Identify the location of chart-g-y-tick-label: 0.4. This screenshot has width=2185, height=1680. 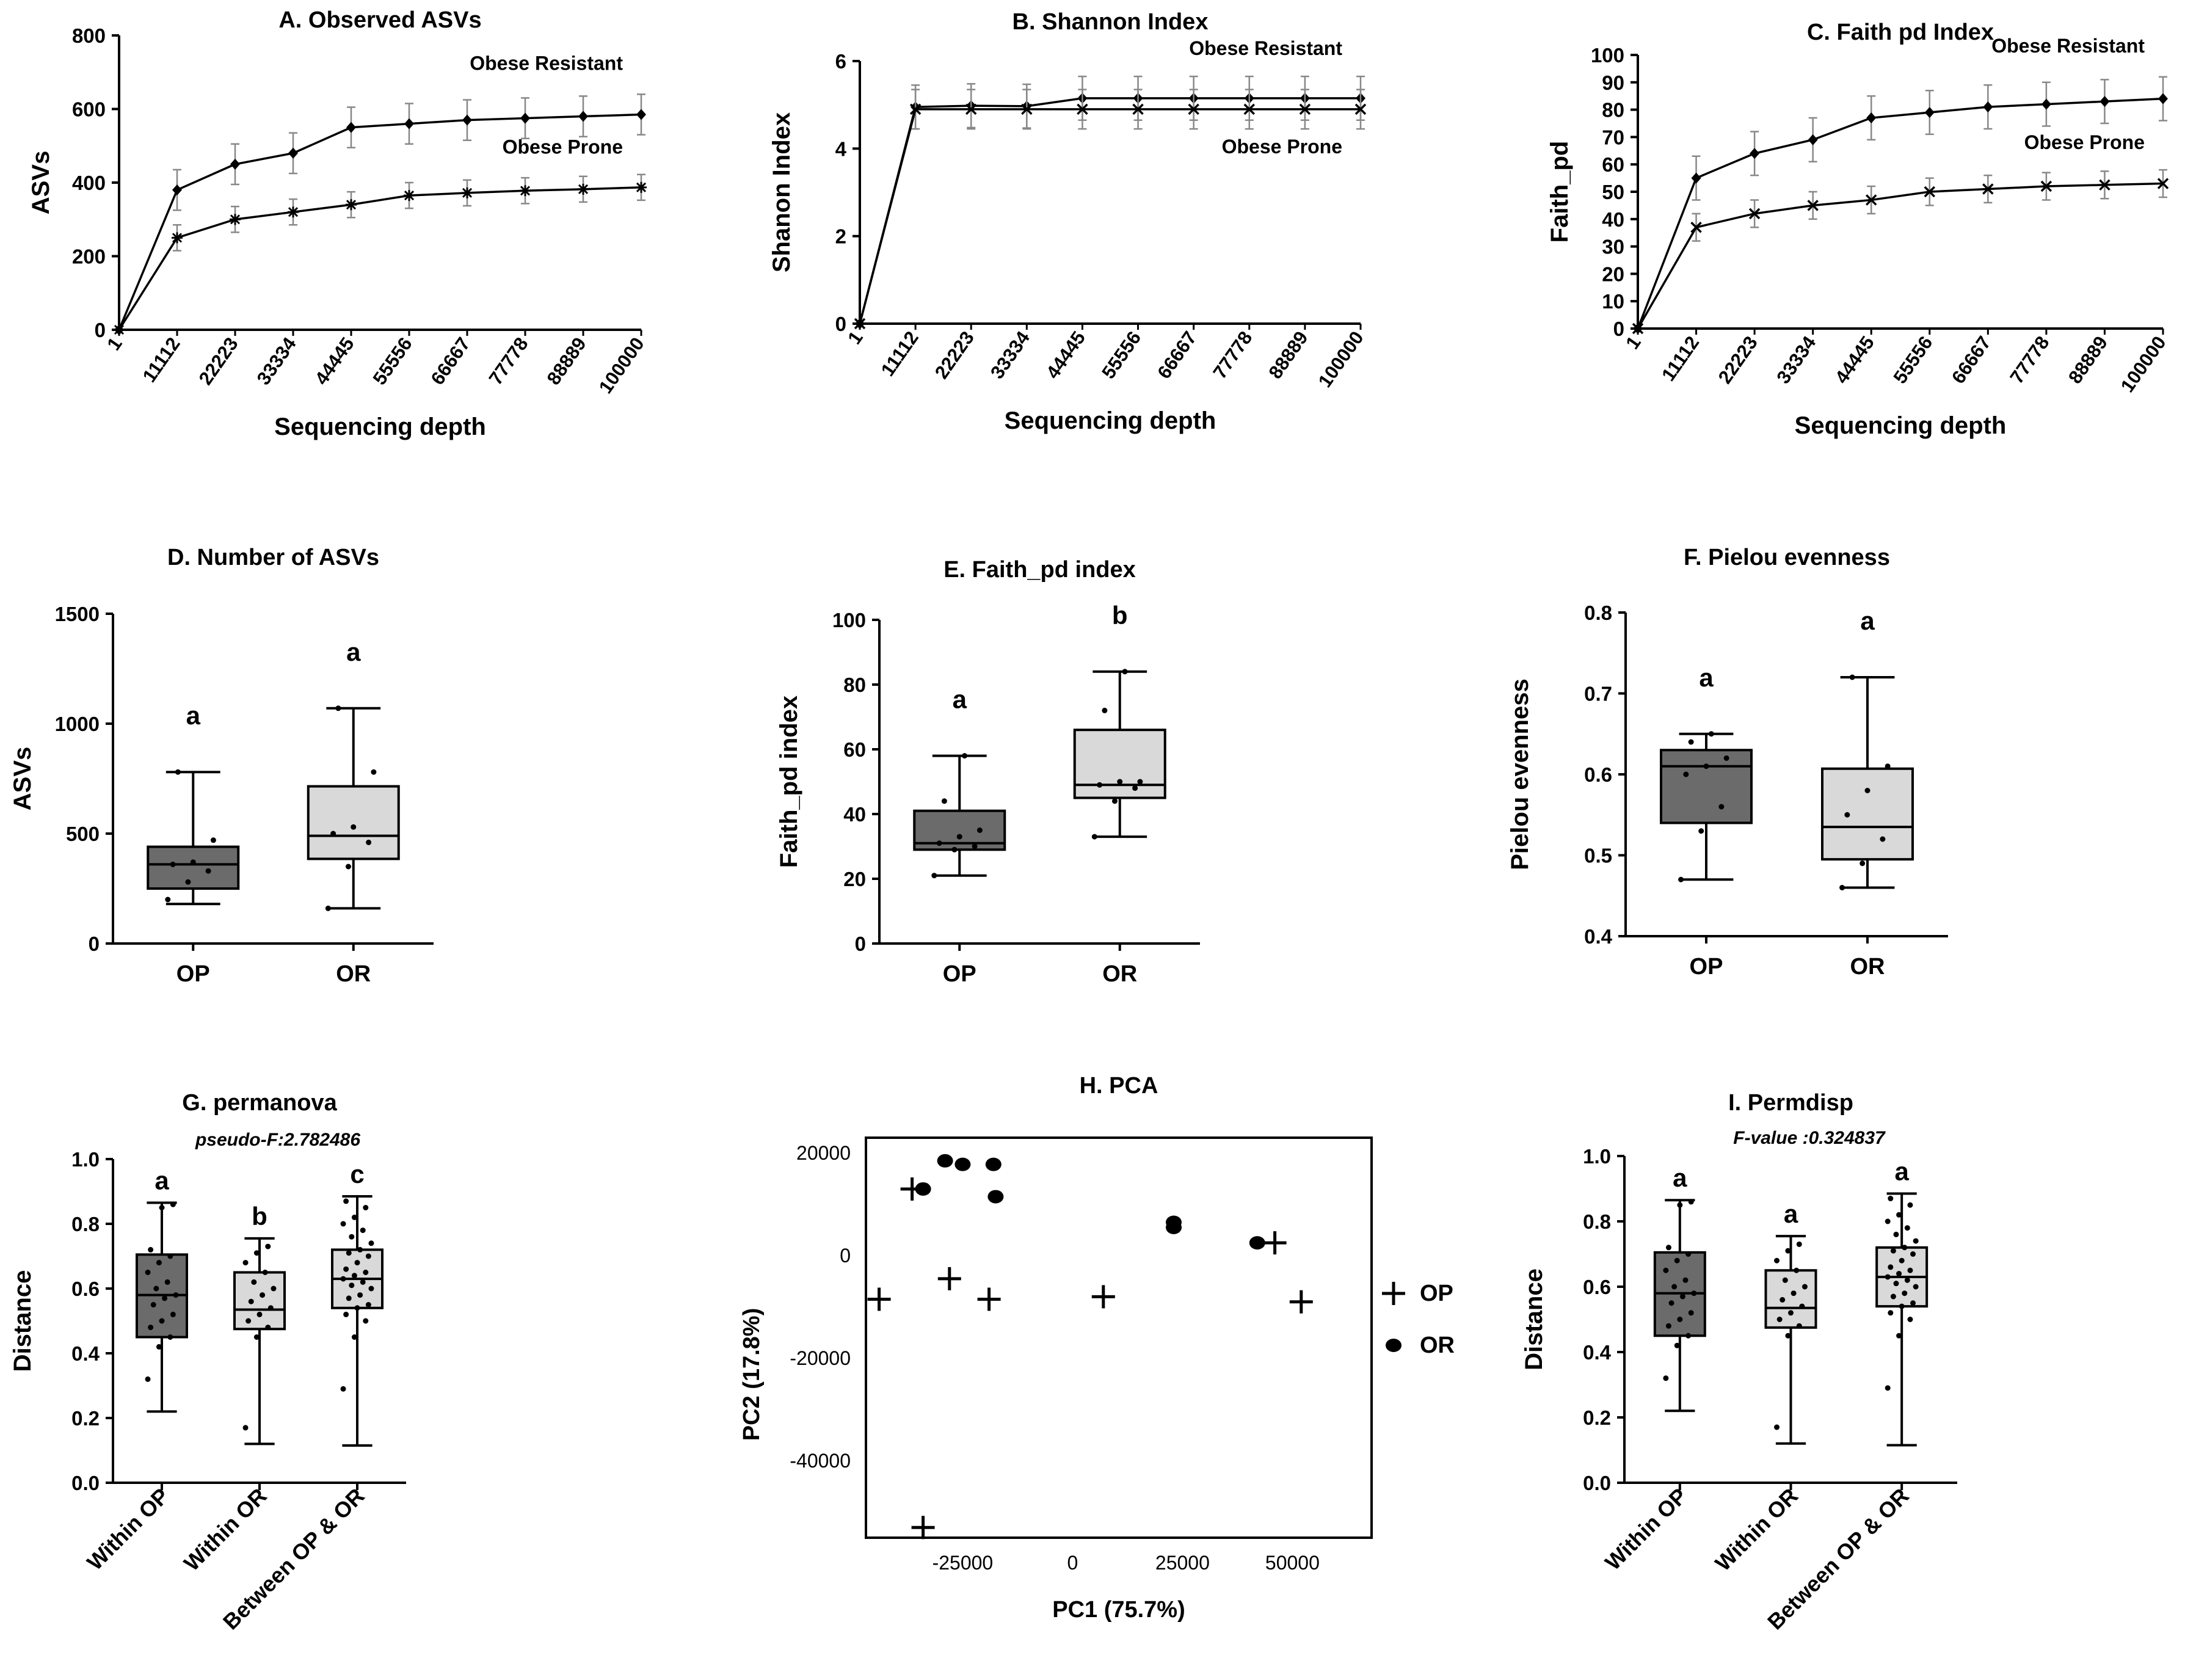
(85, 1353).